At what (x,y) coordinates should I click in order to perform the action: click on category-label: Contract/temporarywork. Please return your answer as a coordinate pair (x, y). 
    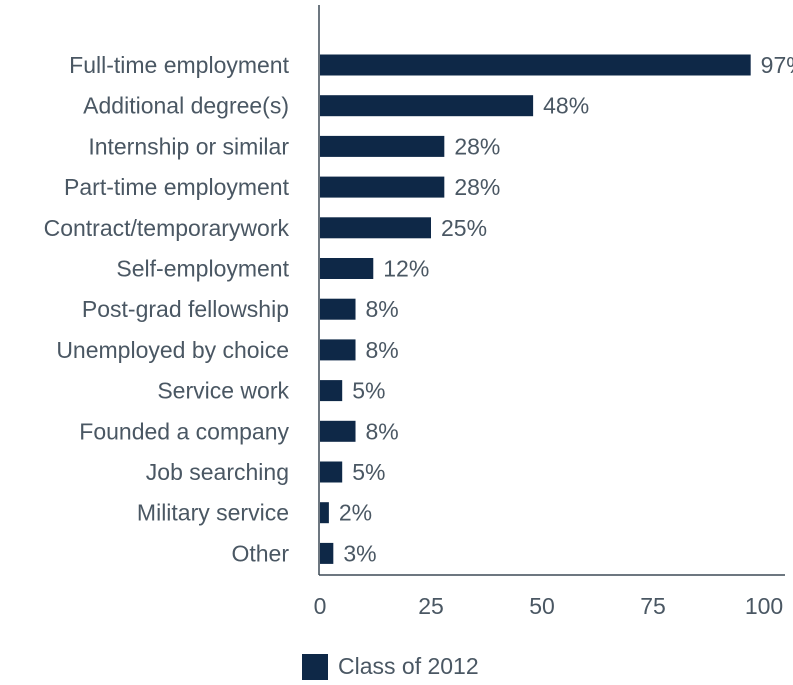
    Looking at the image, I should click on (167, 228).